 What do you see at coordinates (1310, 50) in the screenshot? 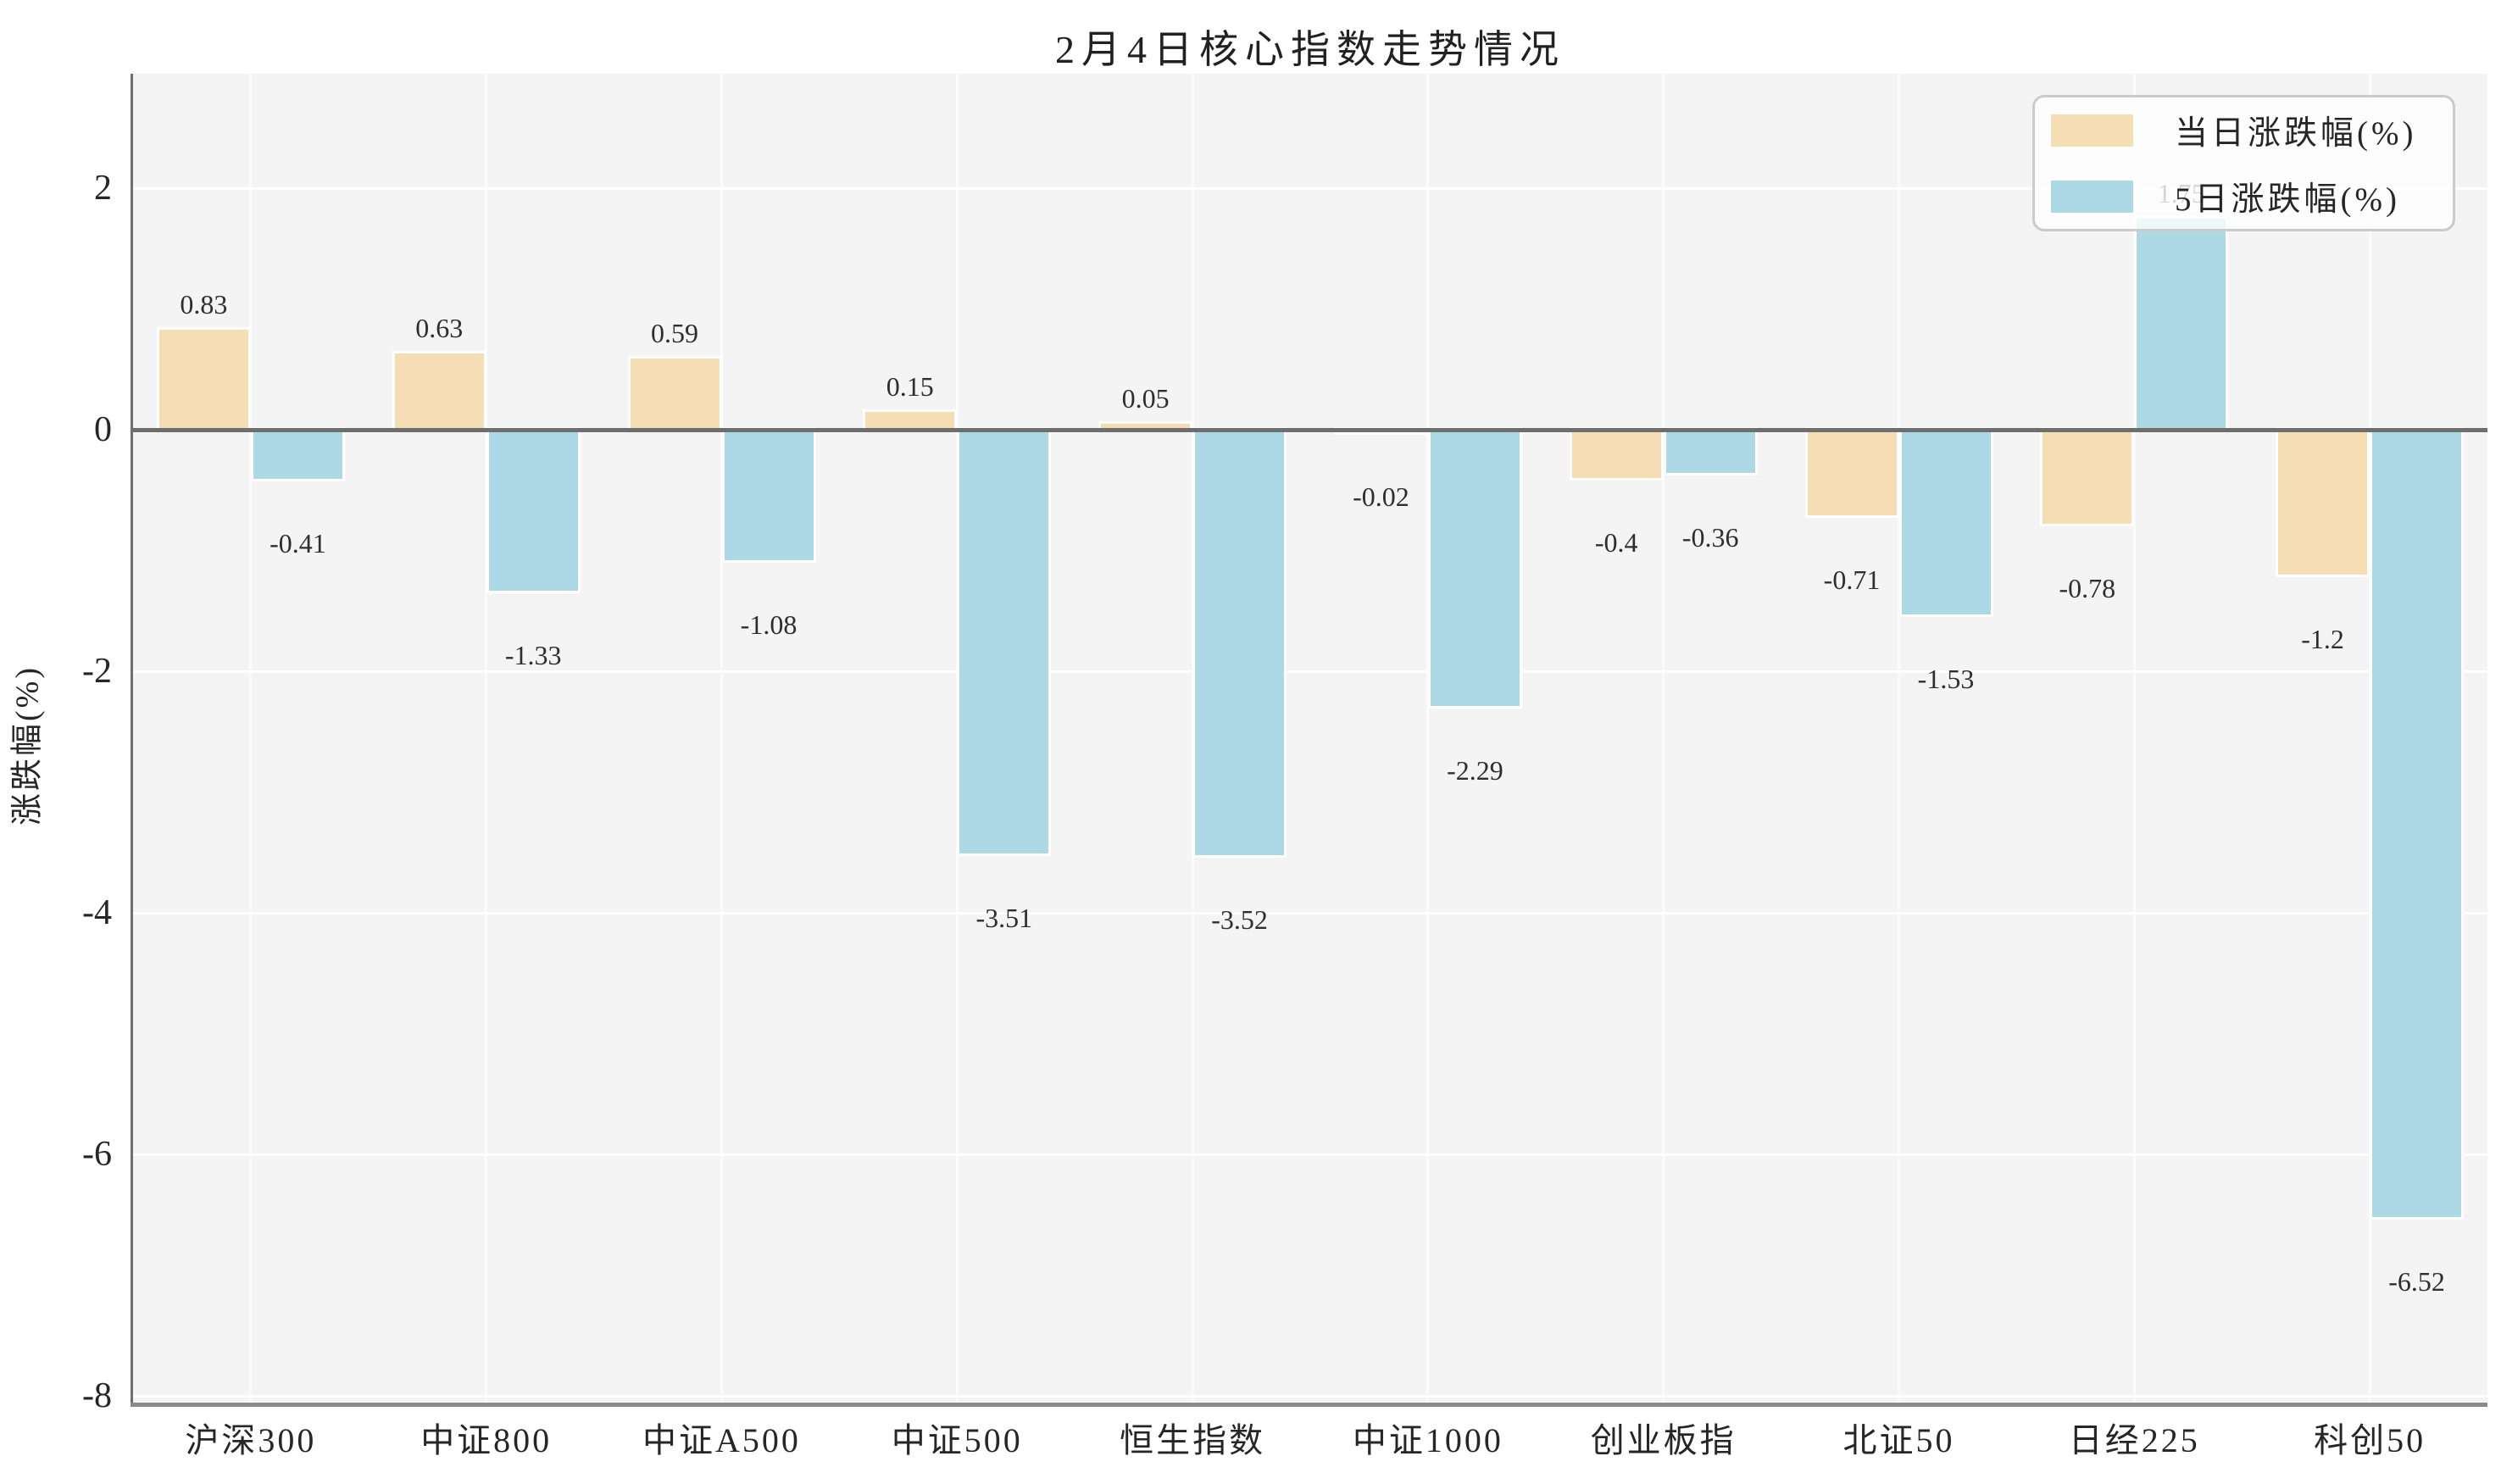
I see `chart-title: 2月4日核心指数走势情况` at bounding box center [1310, 50].